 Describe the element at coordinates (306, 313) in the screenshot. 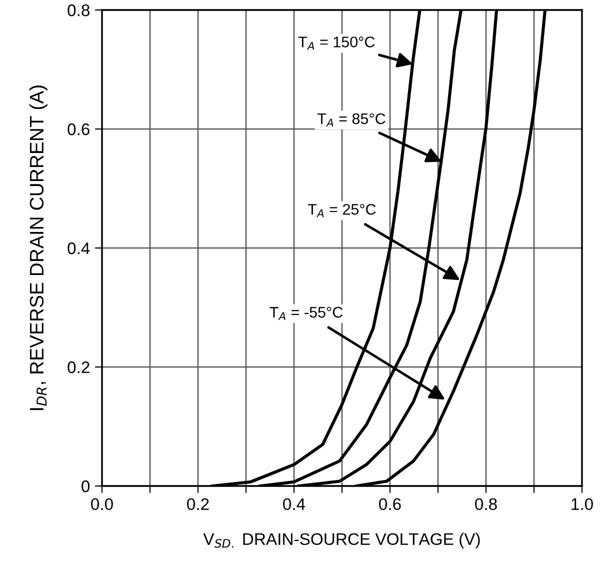

I see `annotation: T$_{A}$ = -55°C` at that location.